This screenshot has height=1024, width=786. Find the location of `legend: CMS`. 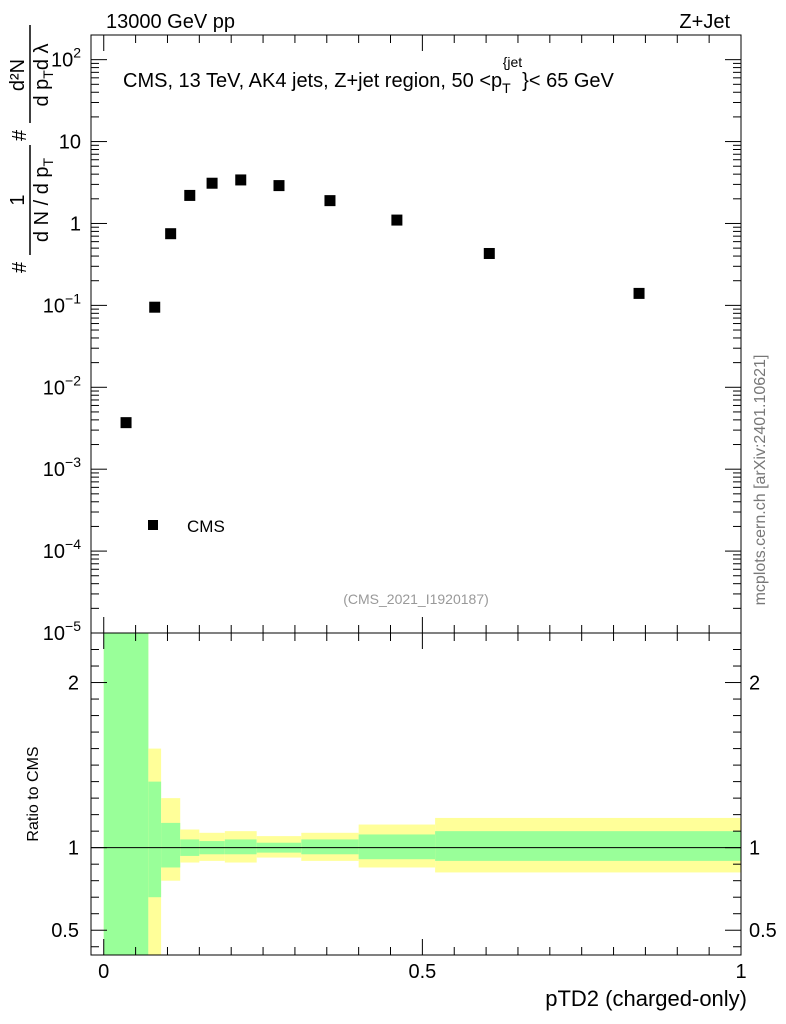

legend: CMS is located at coordinates (186, 526).